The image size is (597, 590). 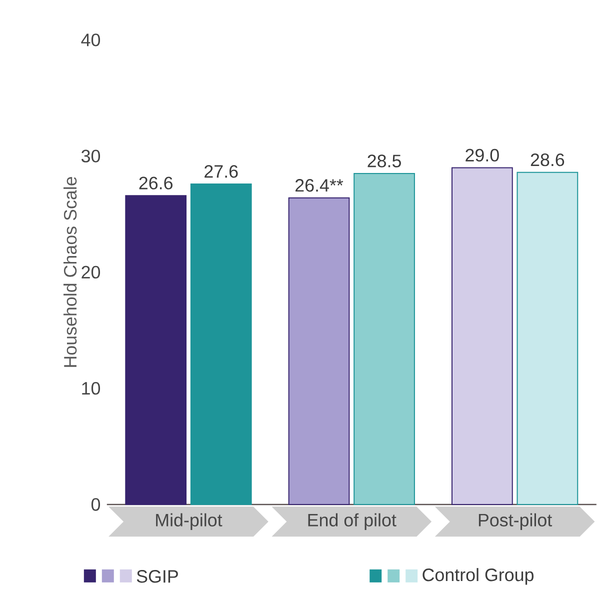 What do you see at coordinates (157, 576) in the screenshot?
I see `legend-label: SGIP` at bounding box center [157, 576].